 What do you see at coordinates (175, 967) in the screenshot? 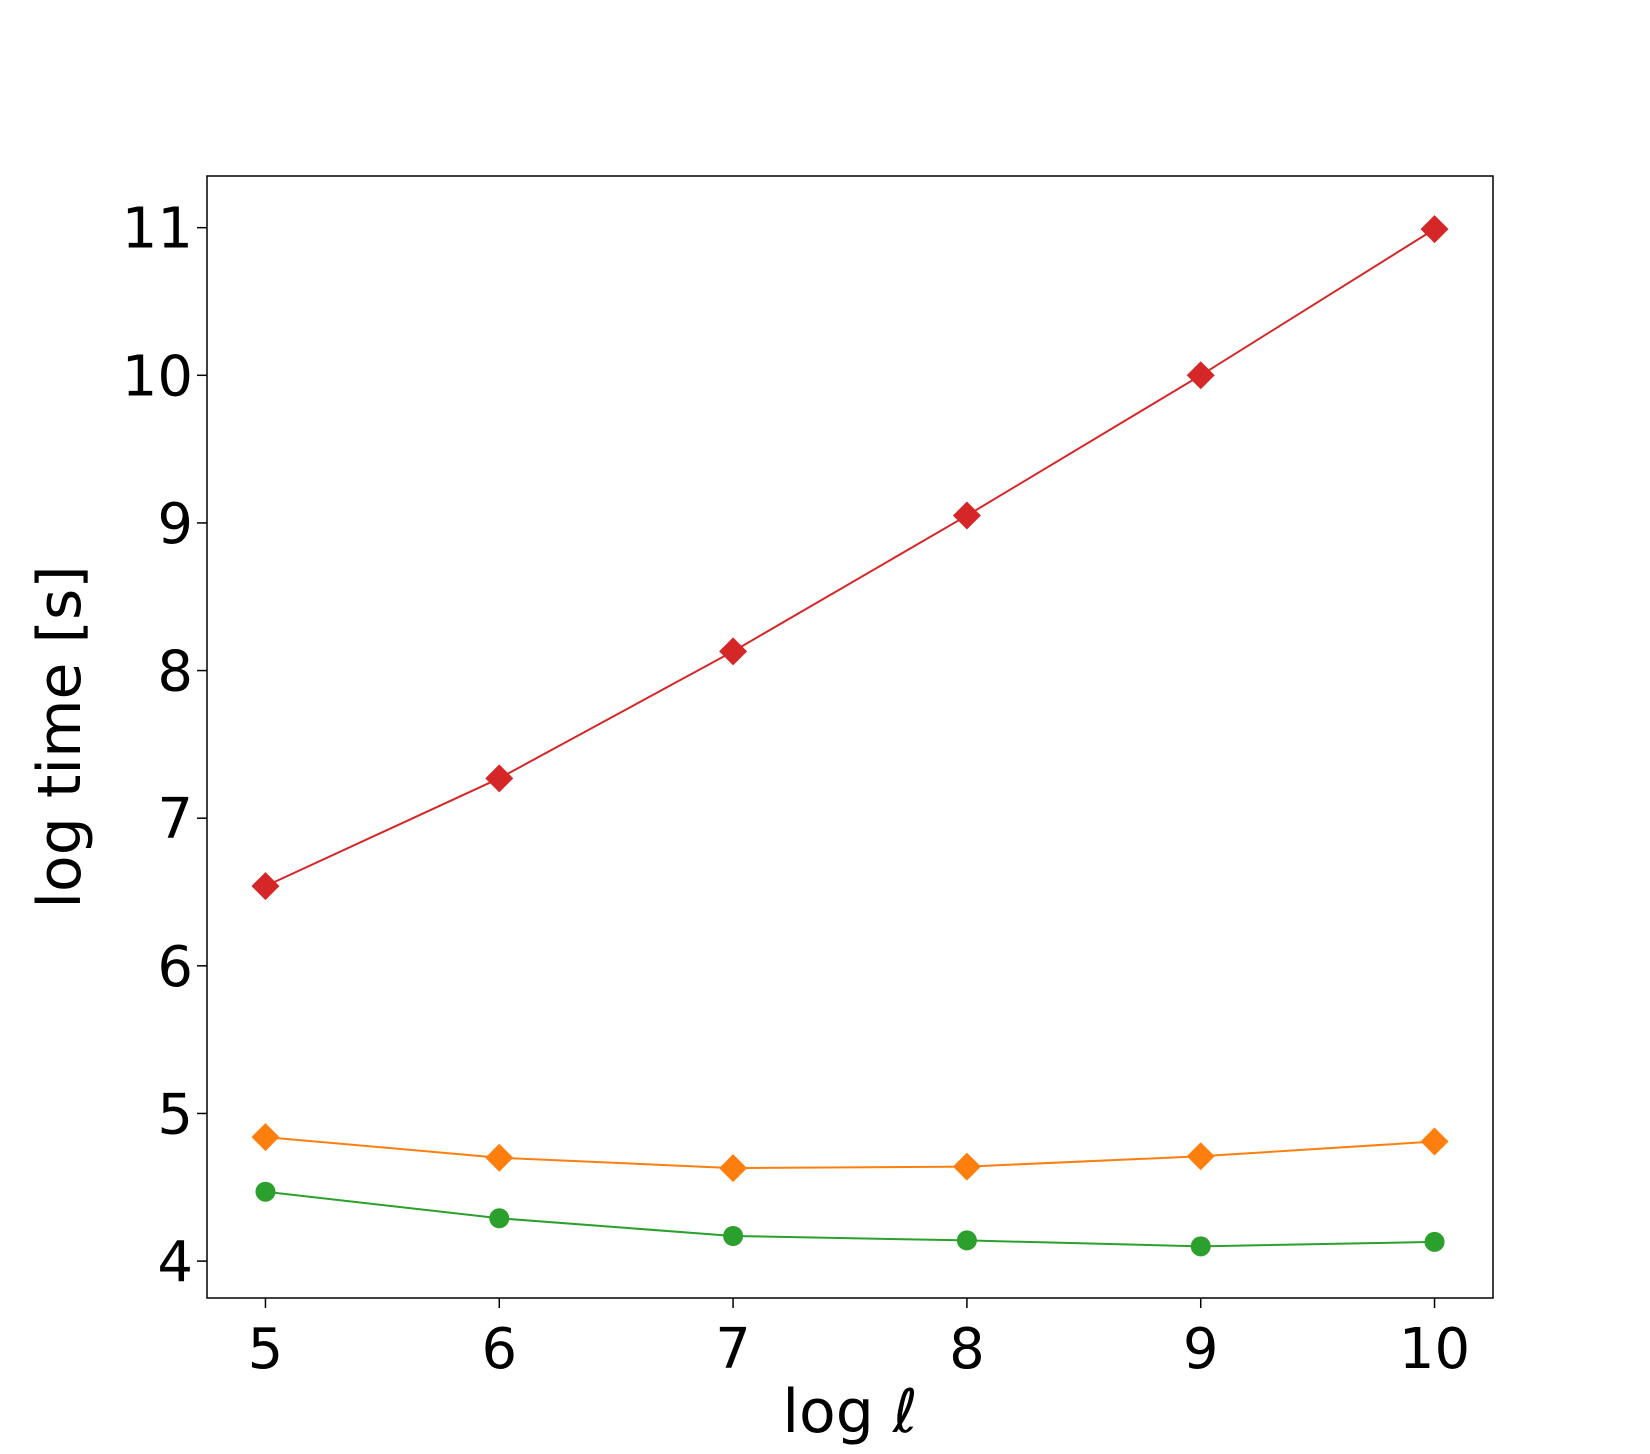
I see `y-tick-label: 6` at bounding box center [175, 967].